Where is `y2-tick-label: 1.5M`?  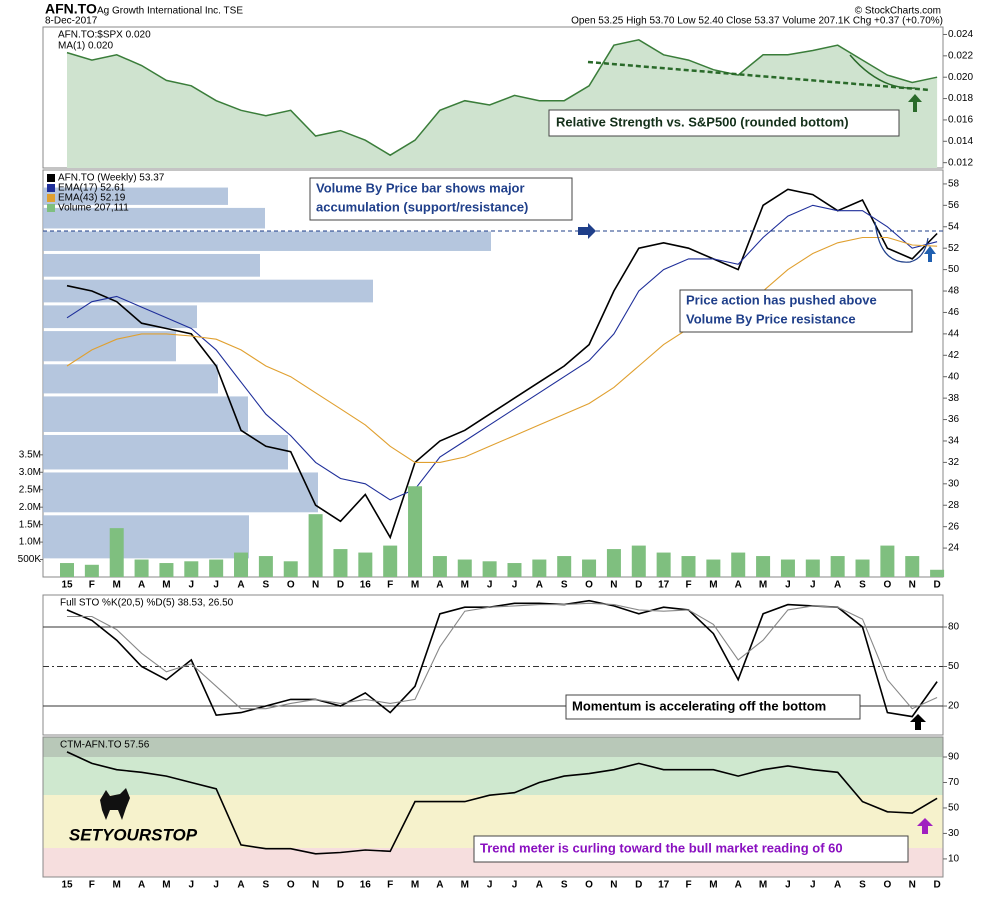 y2-tick-label: 1.5M is located at coordinates (30, 524).